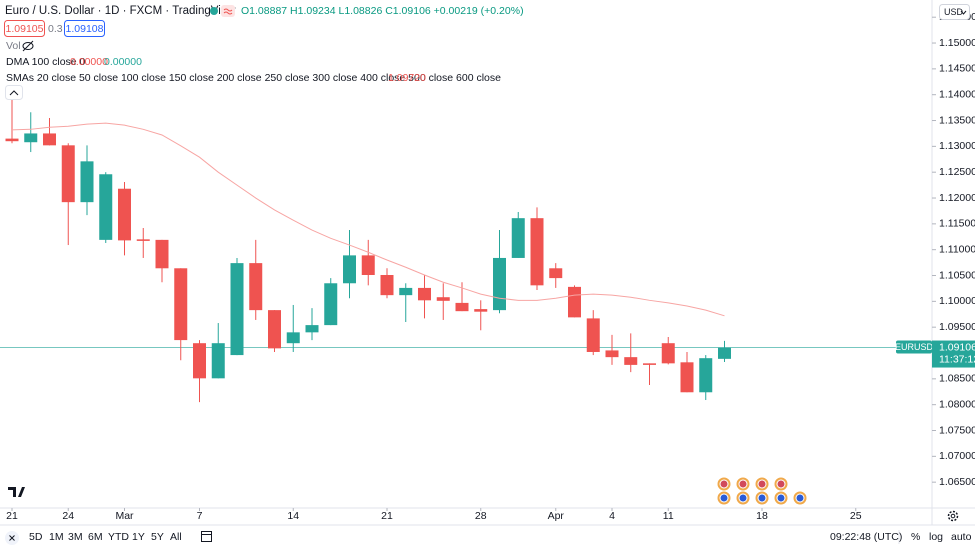 Image resolution: width=975 pixels, height=553 pixels. What do you see at coordinates (936, 537) in the screenshot?
I see `log-toggle: log` at bounding box center [936, 537].